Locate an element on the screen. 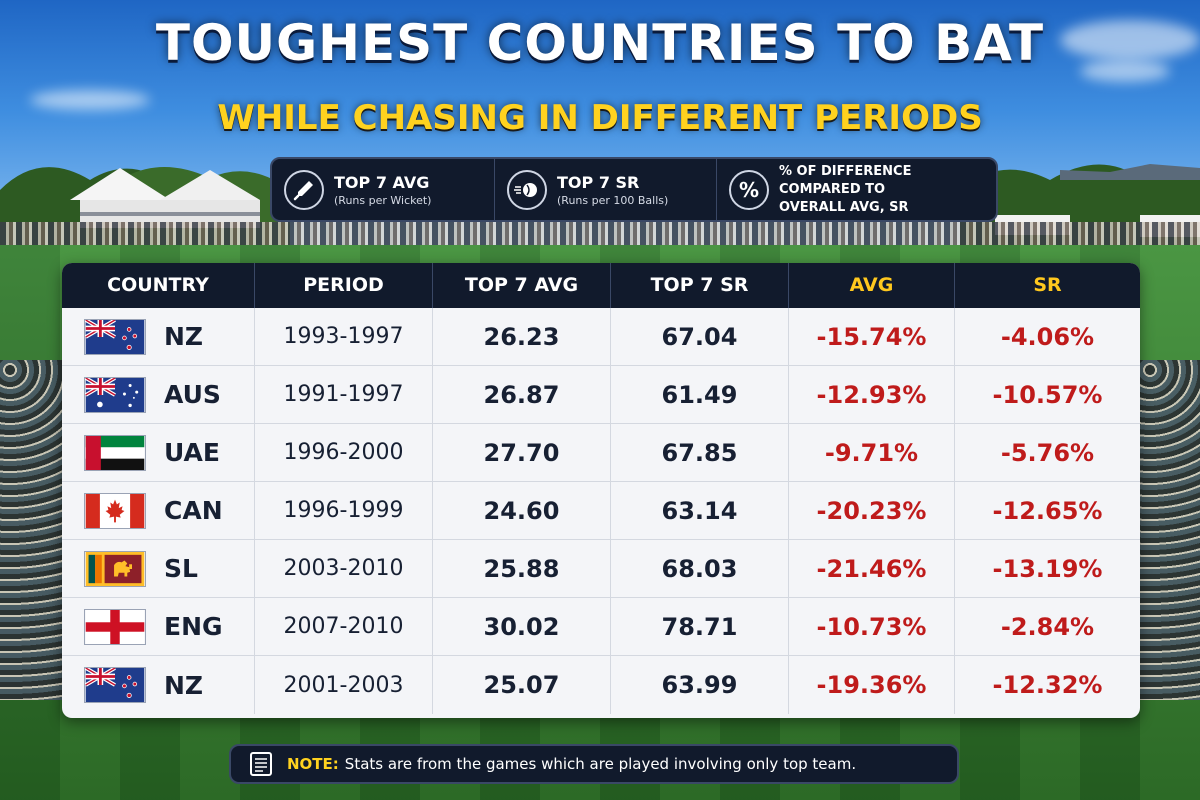 The image size is (1200, 800). legend-avg-sub: (Runs per Wicket) is located at coordinates (383, 200).